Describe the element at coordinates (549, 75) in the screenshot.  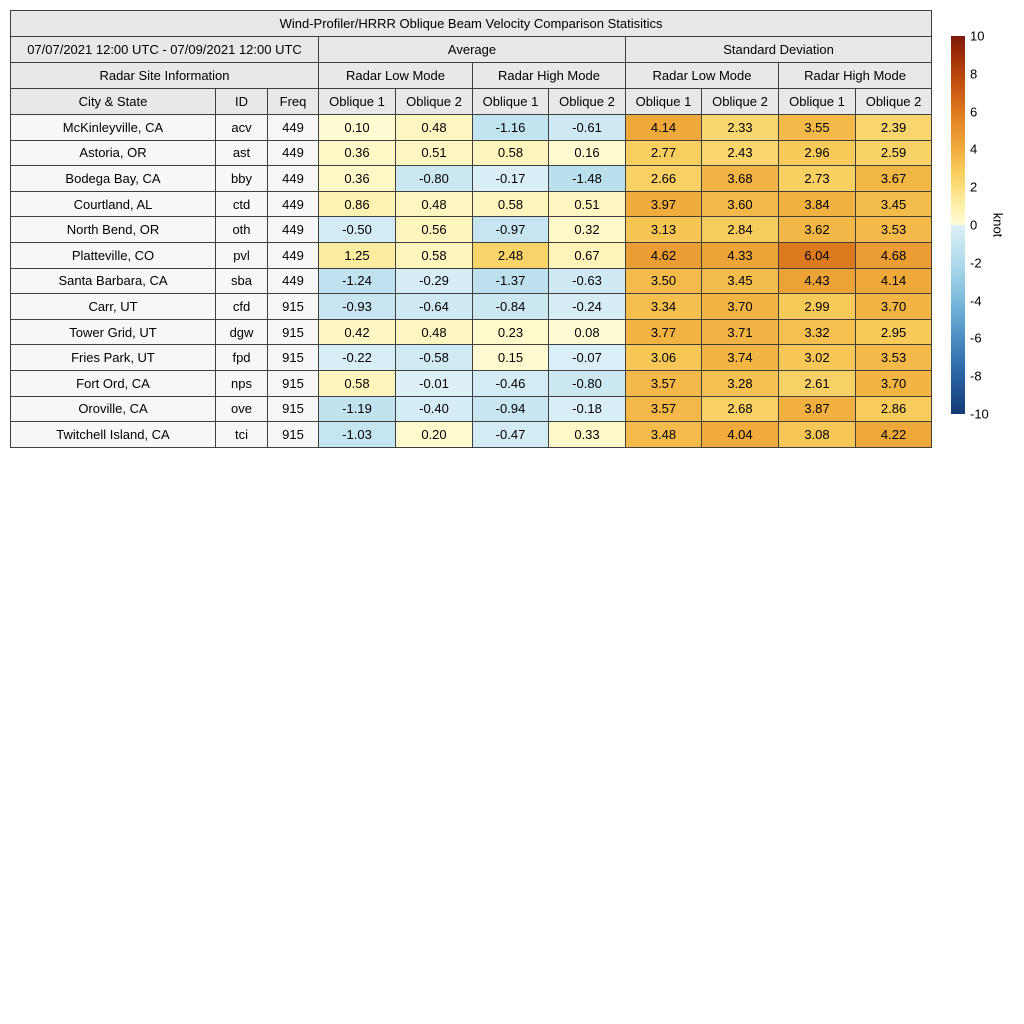
I see `avg-high-mode-header: Radar High Mode` at that location.